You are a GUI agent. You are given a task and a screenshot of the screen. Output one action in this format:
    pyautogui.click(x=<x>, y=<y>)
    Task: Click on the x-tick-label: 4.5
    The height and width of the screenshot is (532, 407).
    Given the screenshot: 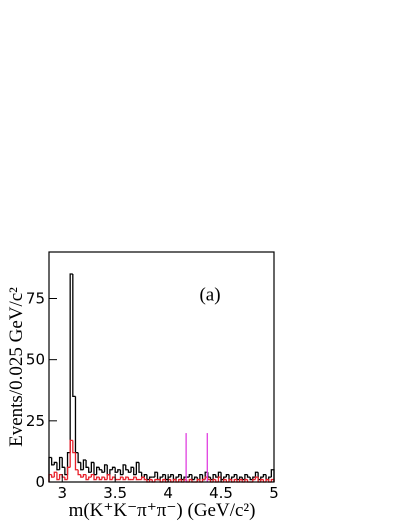 What is the action you would take?
    pyautogui.click(x=221, y=493)
    